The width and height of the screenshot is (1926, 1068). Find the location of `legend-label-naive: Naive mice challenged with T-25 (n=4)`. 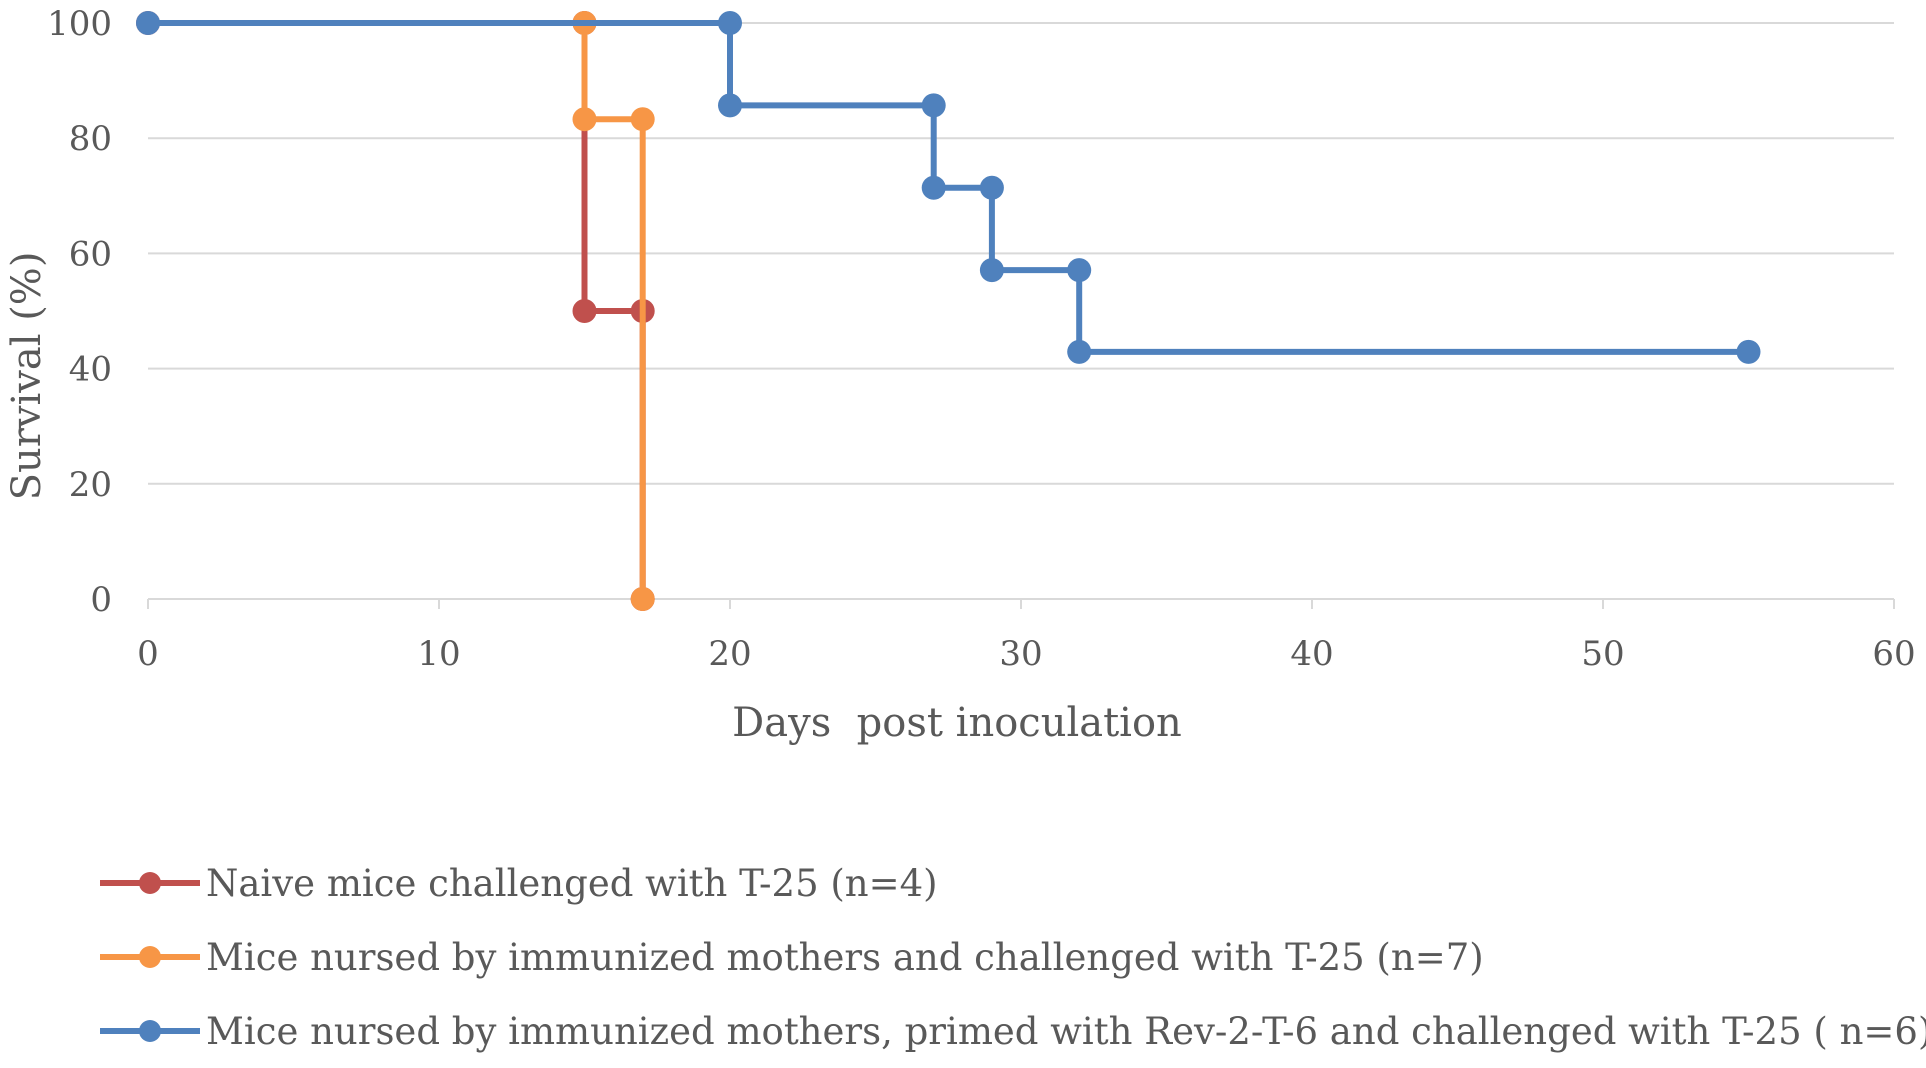

legend-label-naive: Naive mice challenged with T-25 (n=4) is located at coordinates (572, 883).